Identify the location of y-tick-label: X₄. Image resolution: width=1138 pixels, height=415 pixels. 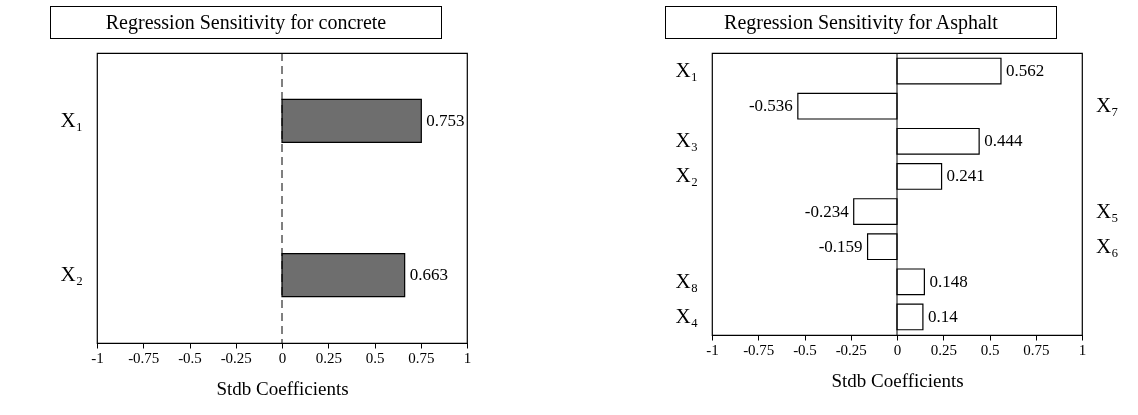
(686, 315).